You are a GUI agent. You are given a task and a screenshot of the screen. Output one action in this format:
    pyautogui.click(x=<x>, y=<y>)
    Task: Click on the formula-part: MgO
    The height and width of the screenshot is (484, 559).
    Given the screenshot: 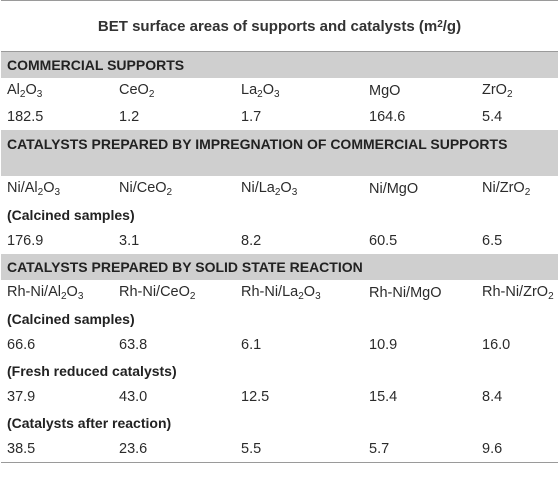 What is the action you would take?
    pyautogui.click(x=385, y=91)
    